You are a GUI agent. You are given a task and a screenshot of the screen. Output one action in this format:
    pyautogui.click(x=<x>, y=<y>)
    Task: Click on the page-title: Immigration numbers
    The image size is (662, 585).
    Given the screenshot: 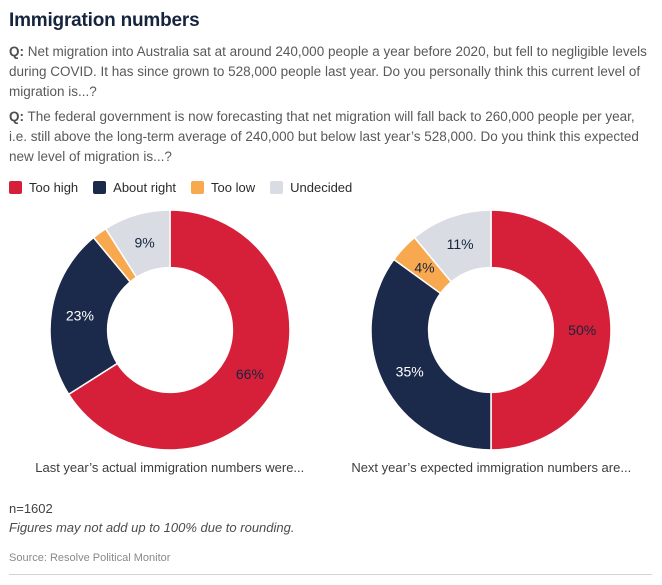 What is the action you would take?
    pyautogui.click(x=104, y=20)
    